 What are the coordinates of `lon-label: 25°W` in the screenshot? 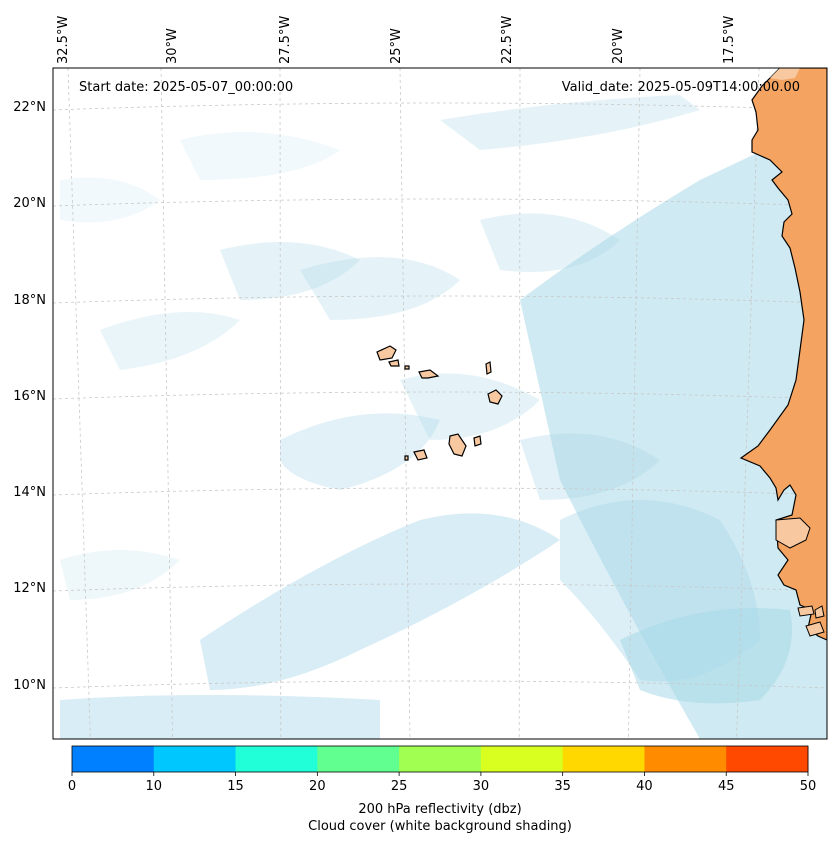 It's located at (396, 46).